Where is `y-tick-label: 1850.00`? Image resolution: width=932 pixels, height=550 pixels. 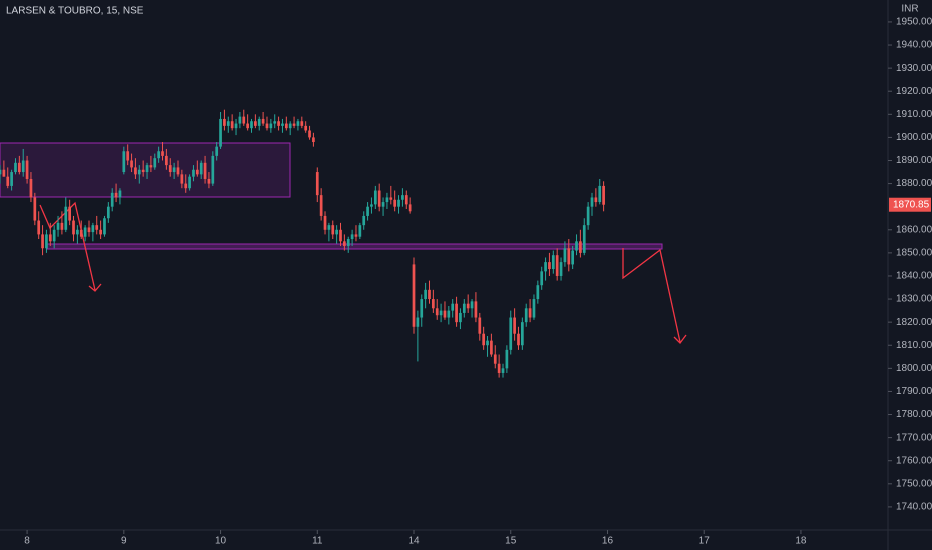 y-tick-label: 1850.00 is located at coordinates (914, 253).